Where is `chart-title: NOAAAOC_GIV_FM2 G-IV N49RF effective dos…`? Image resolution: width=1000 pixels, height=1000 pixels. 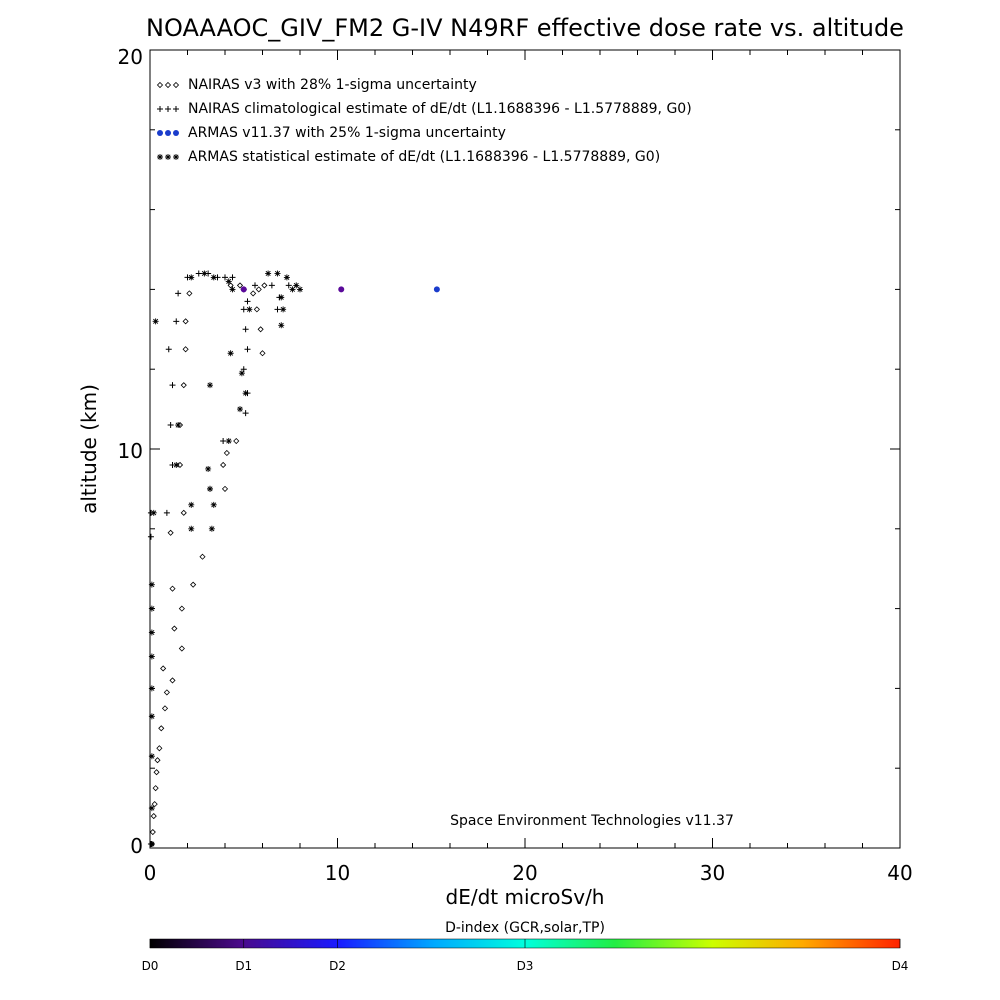
chart-title: NOAAAOC_GIV_FM2 G-IV N49RF effective dos… is located at coordinates (525, 28).